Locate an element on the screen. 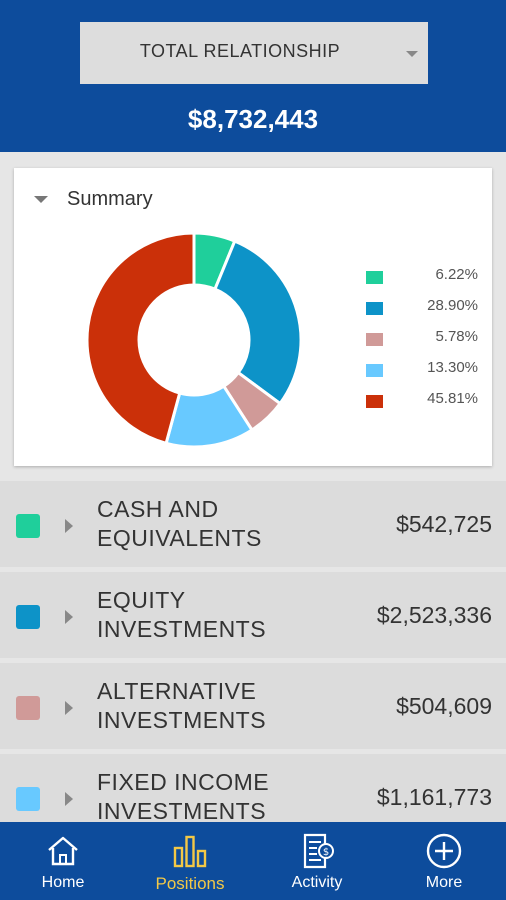 The height and width of the screenshot is (900, 506). legend-entry-1: 6.22% is located at coordinates (422, 281).